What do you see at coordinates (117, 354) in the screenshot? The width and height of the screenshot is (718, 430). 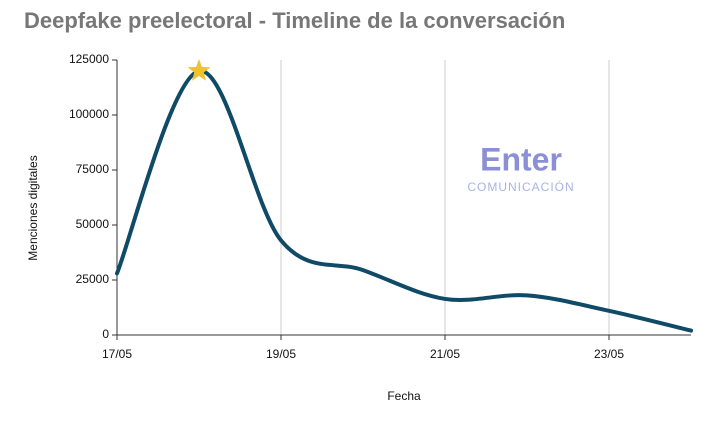 I see `x-tick-label: 17/05` at bounding box center [117, 354].